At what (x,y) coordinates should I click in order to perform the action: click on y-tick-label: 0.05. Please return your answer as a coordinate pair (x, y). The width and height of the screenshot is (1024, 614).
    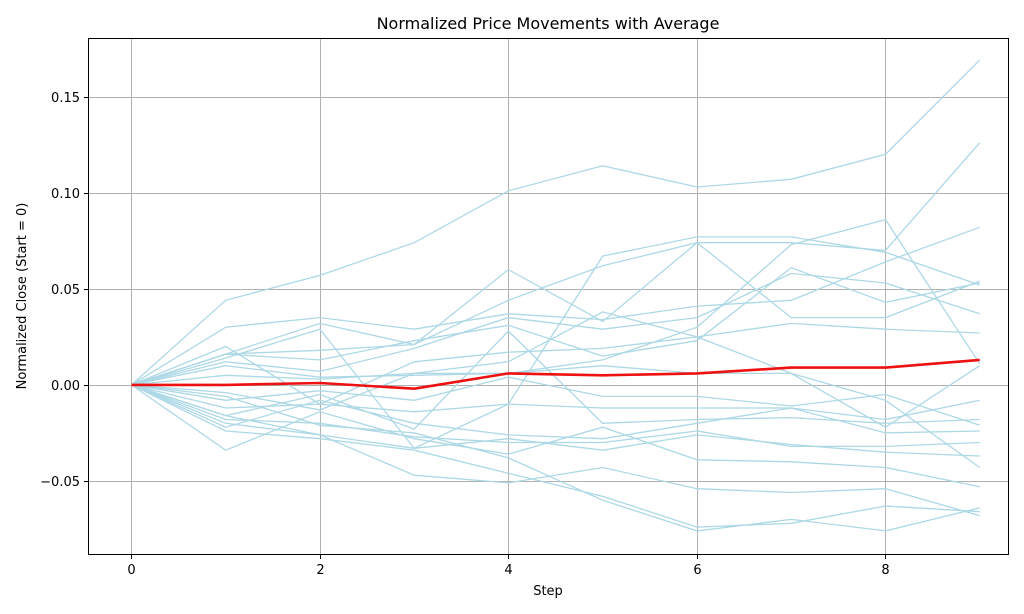
    Looking at the image, I should click on (65, 290).